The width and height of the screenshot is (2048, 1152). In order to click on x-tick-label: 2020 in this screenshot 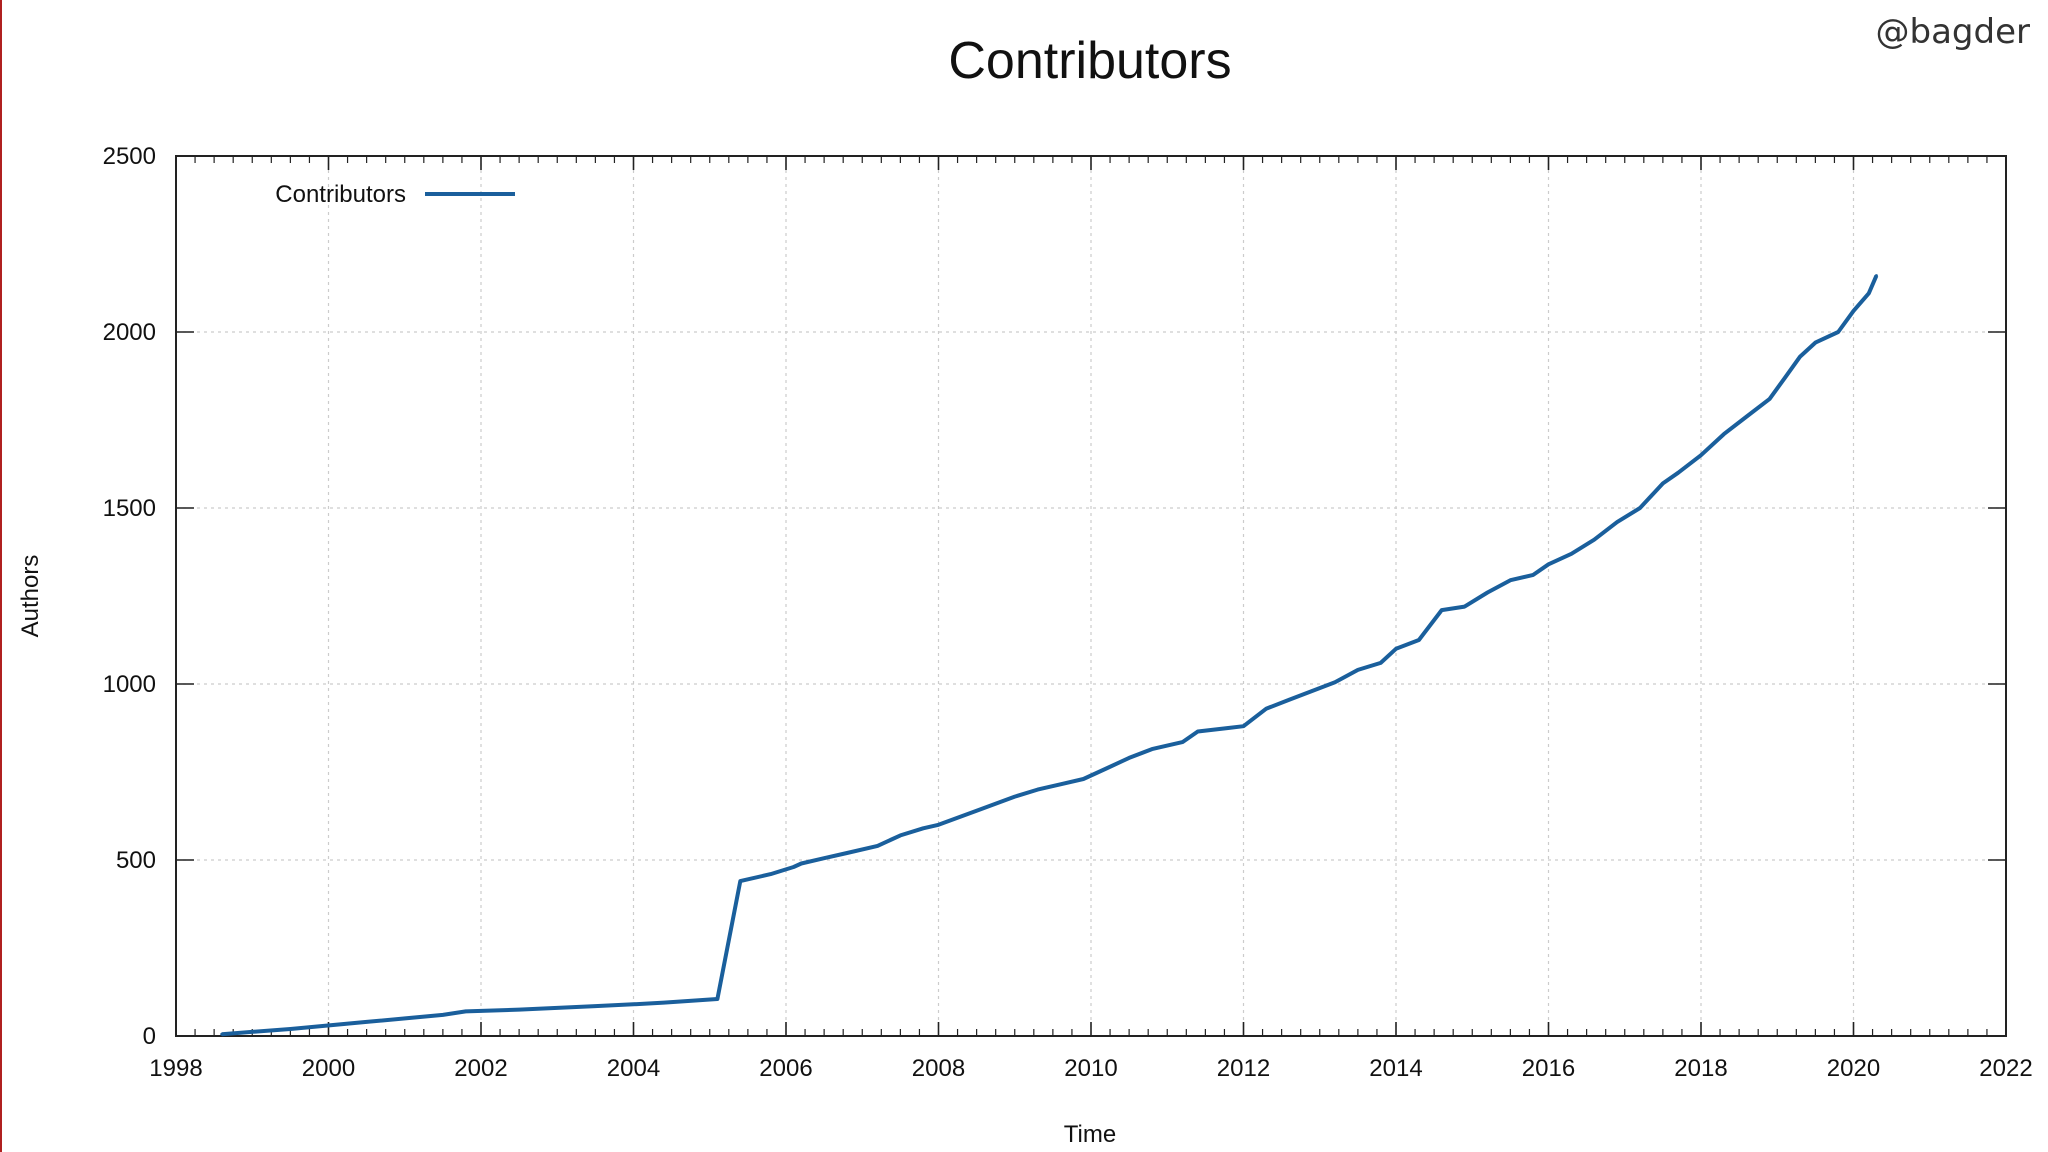, I will do `click(1853, 1068)`.